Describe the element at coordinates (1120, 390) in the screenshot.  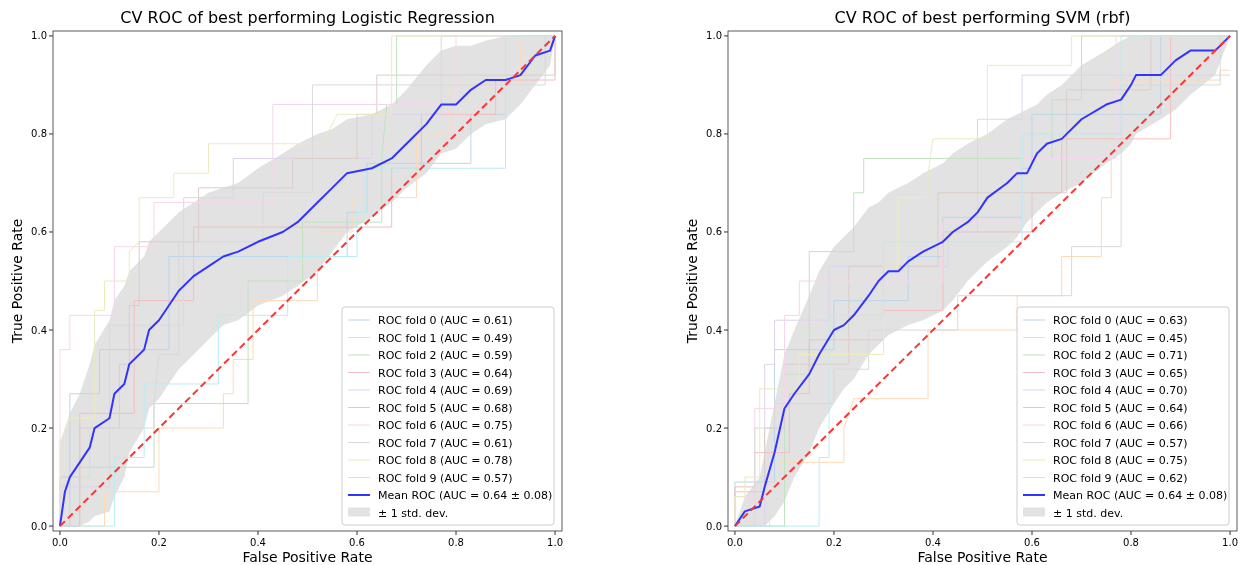
I see `legend-label: ROC fold 4 (AUC = 0.70)` at that location.